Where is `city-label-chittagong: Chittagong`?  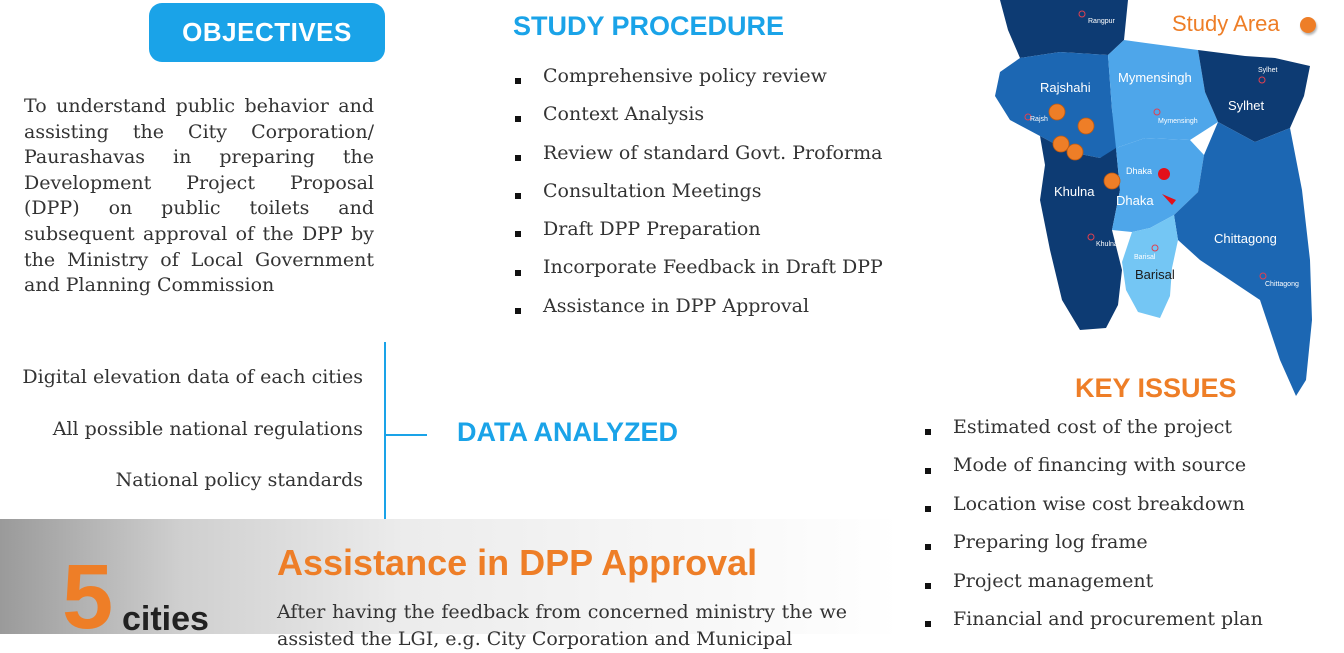
city-label-chittagong: Chittagong is located at coordinates (1282, 284).